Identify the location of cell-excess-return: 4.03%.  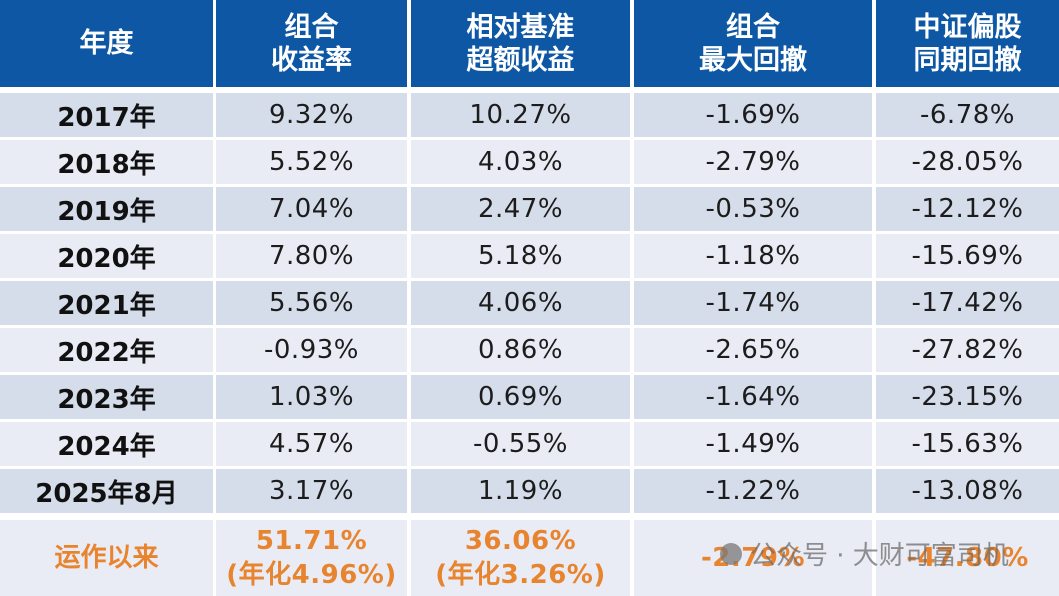
(520, 162).